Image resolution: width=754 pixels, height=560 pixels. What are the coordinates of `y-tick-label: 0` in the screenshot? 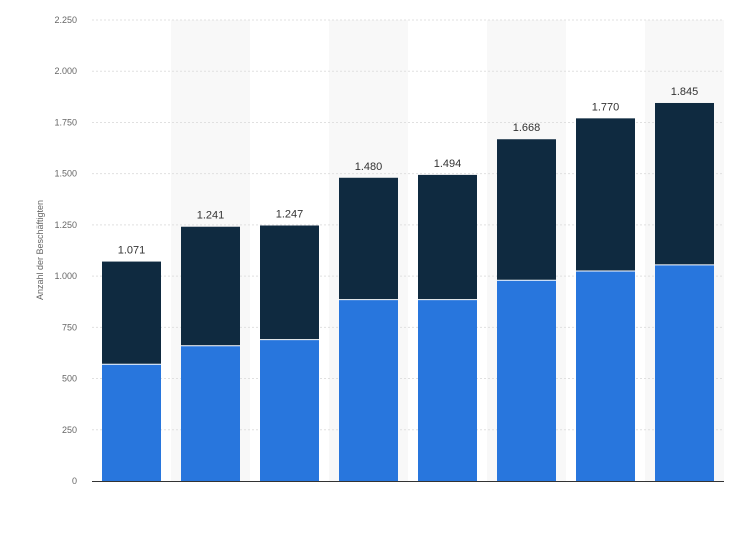 It's located at (74, 481).